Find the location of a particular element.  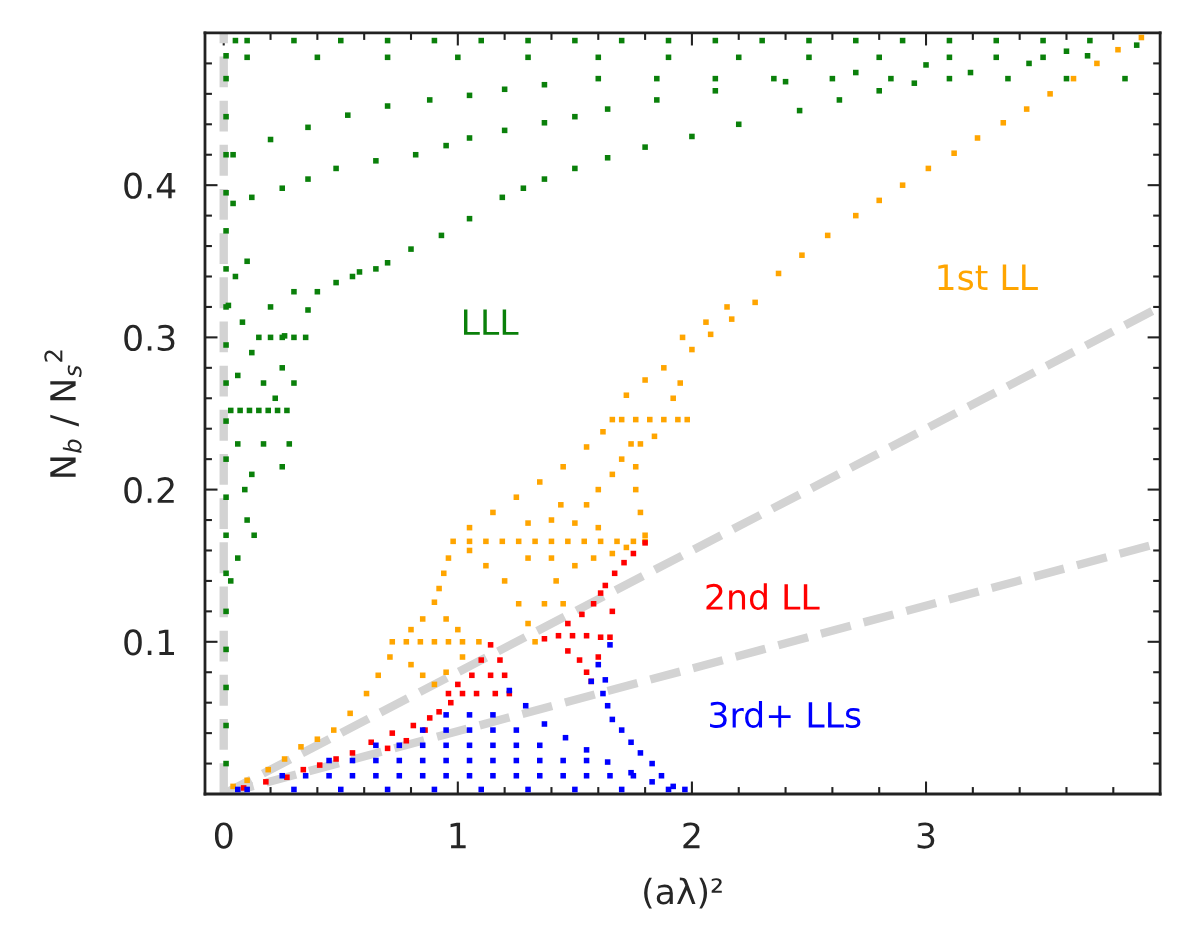

text: 2nd LL is located at coordinates (763, 597).